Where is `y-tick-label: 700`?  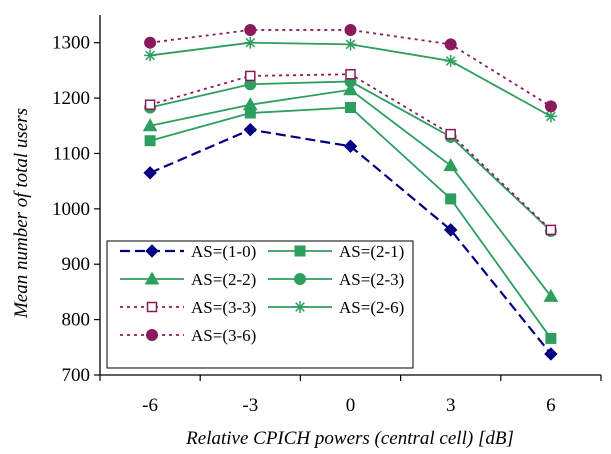 y-tick-label: 700 is located at coordinates (76, 375).